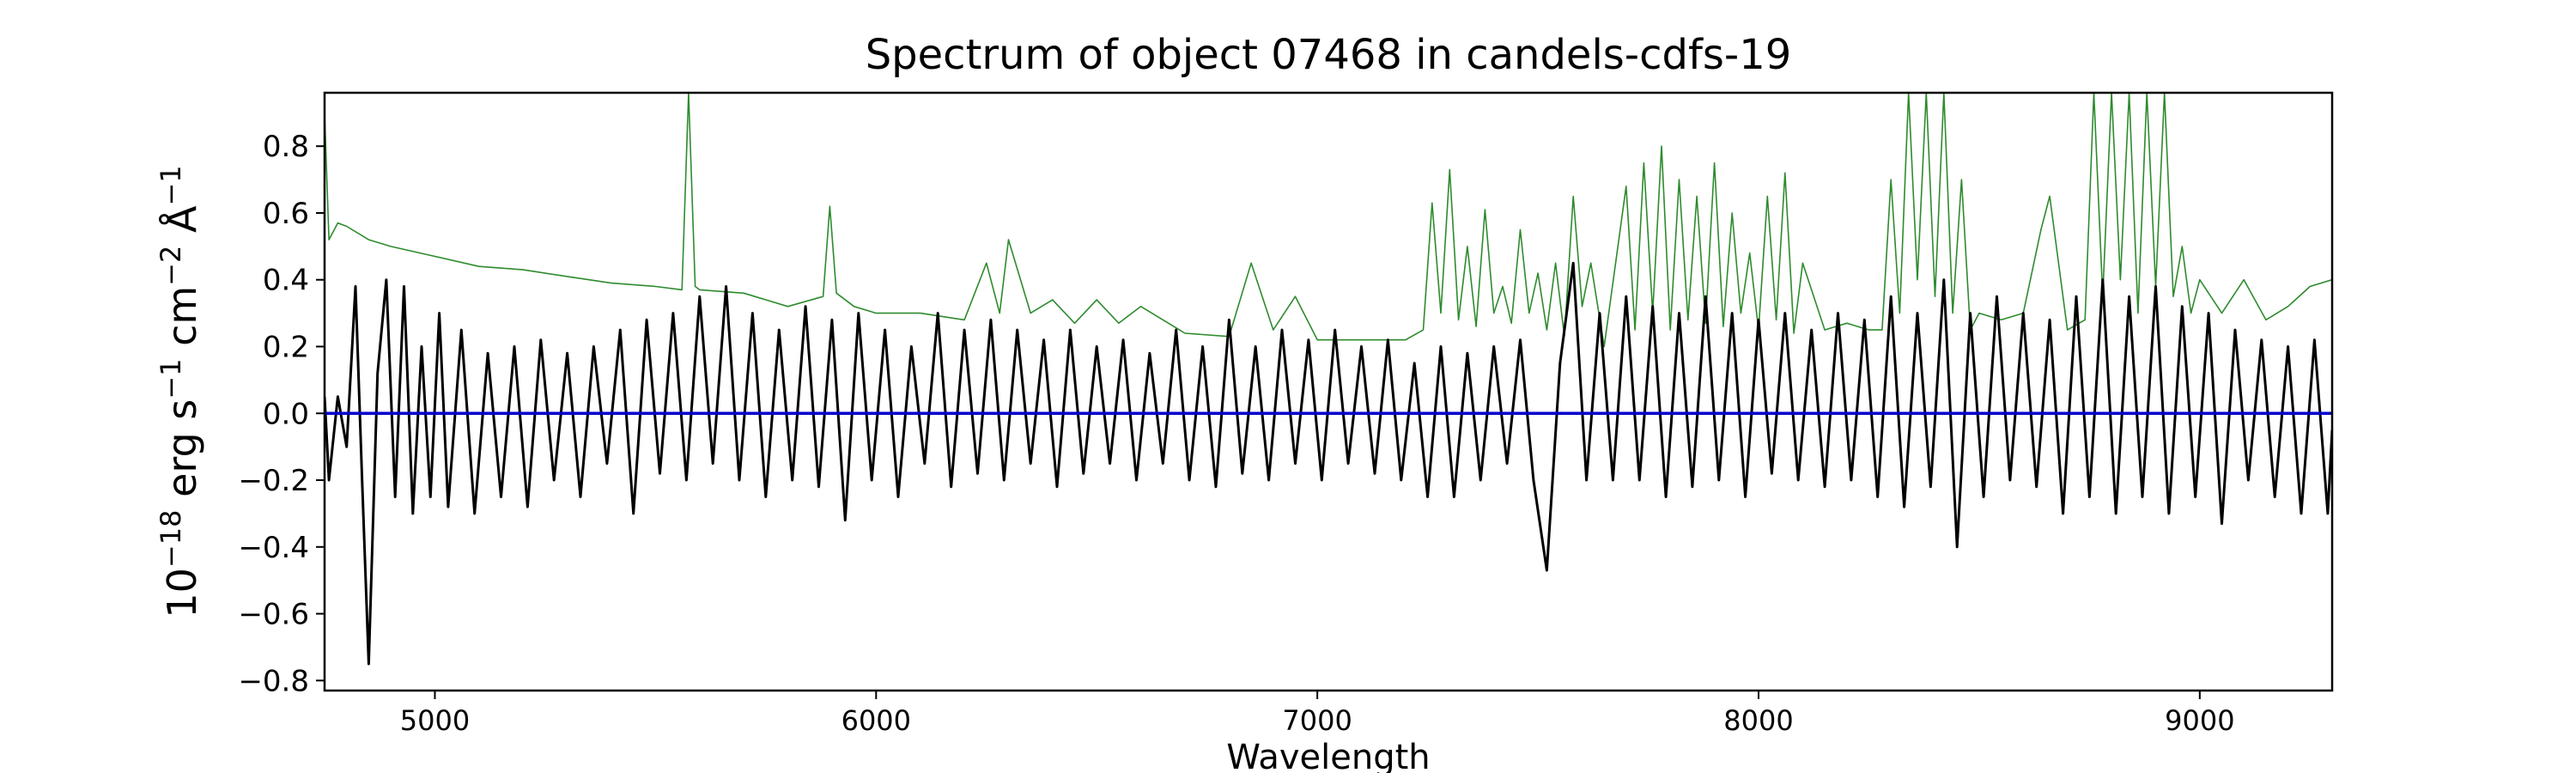 Image resolution: width=2576 pixels, height=773 pixels. Describe the element at coordinates (182, 454) in the screenshot. I see `ylabel-erg: erg s` at that location.